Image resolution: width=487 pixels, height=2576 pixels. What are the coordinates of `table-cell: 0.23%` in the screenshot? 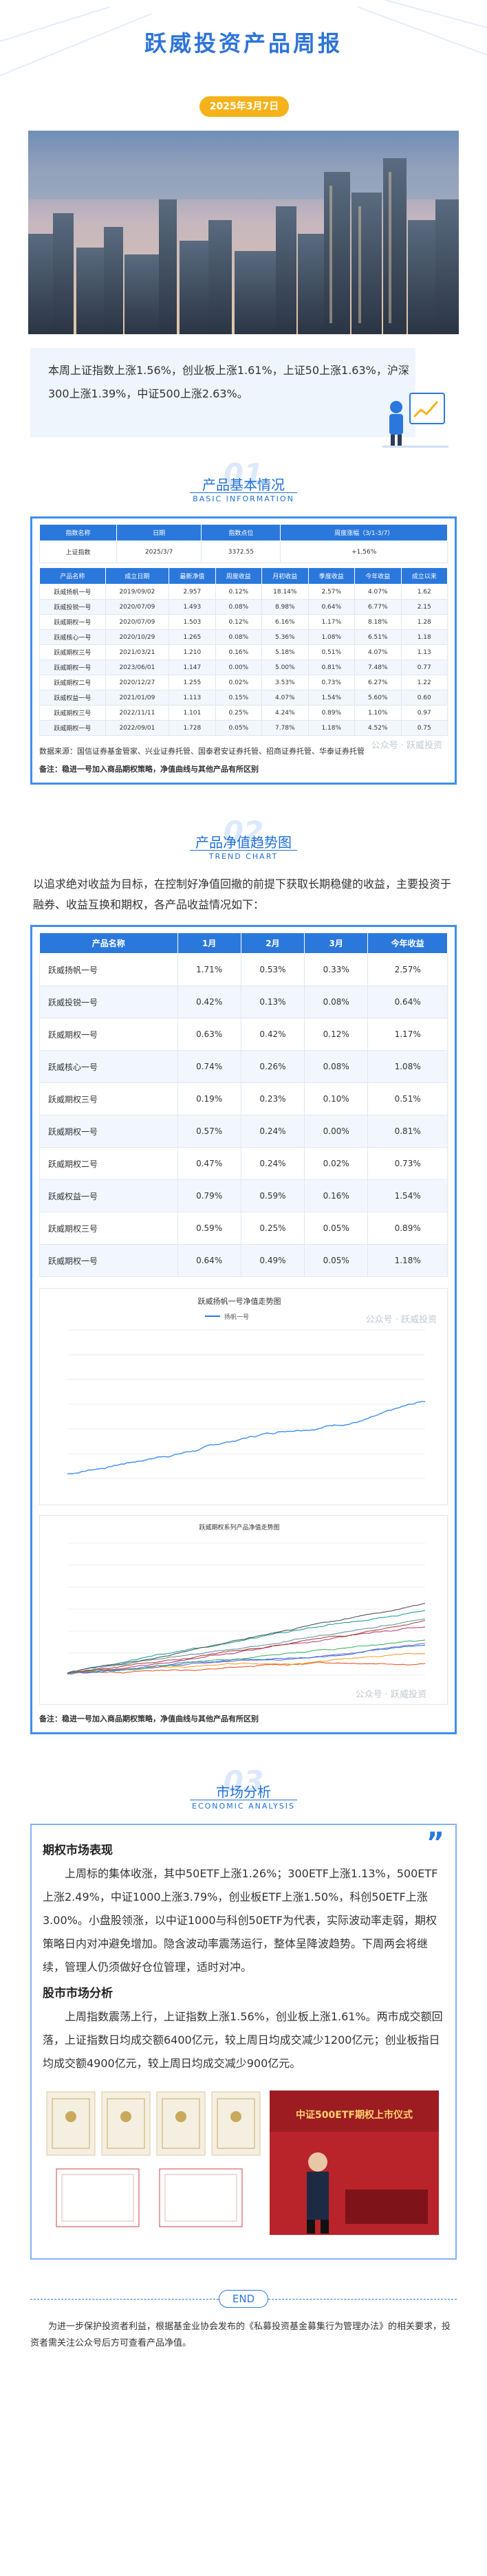 It's located at (272, 1098).